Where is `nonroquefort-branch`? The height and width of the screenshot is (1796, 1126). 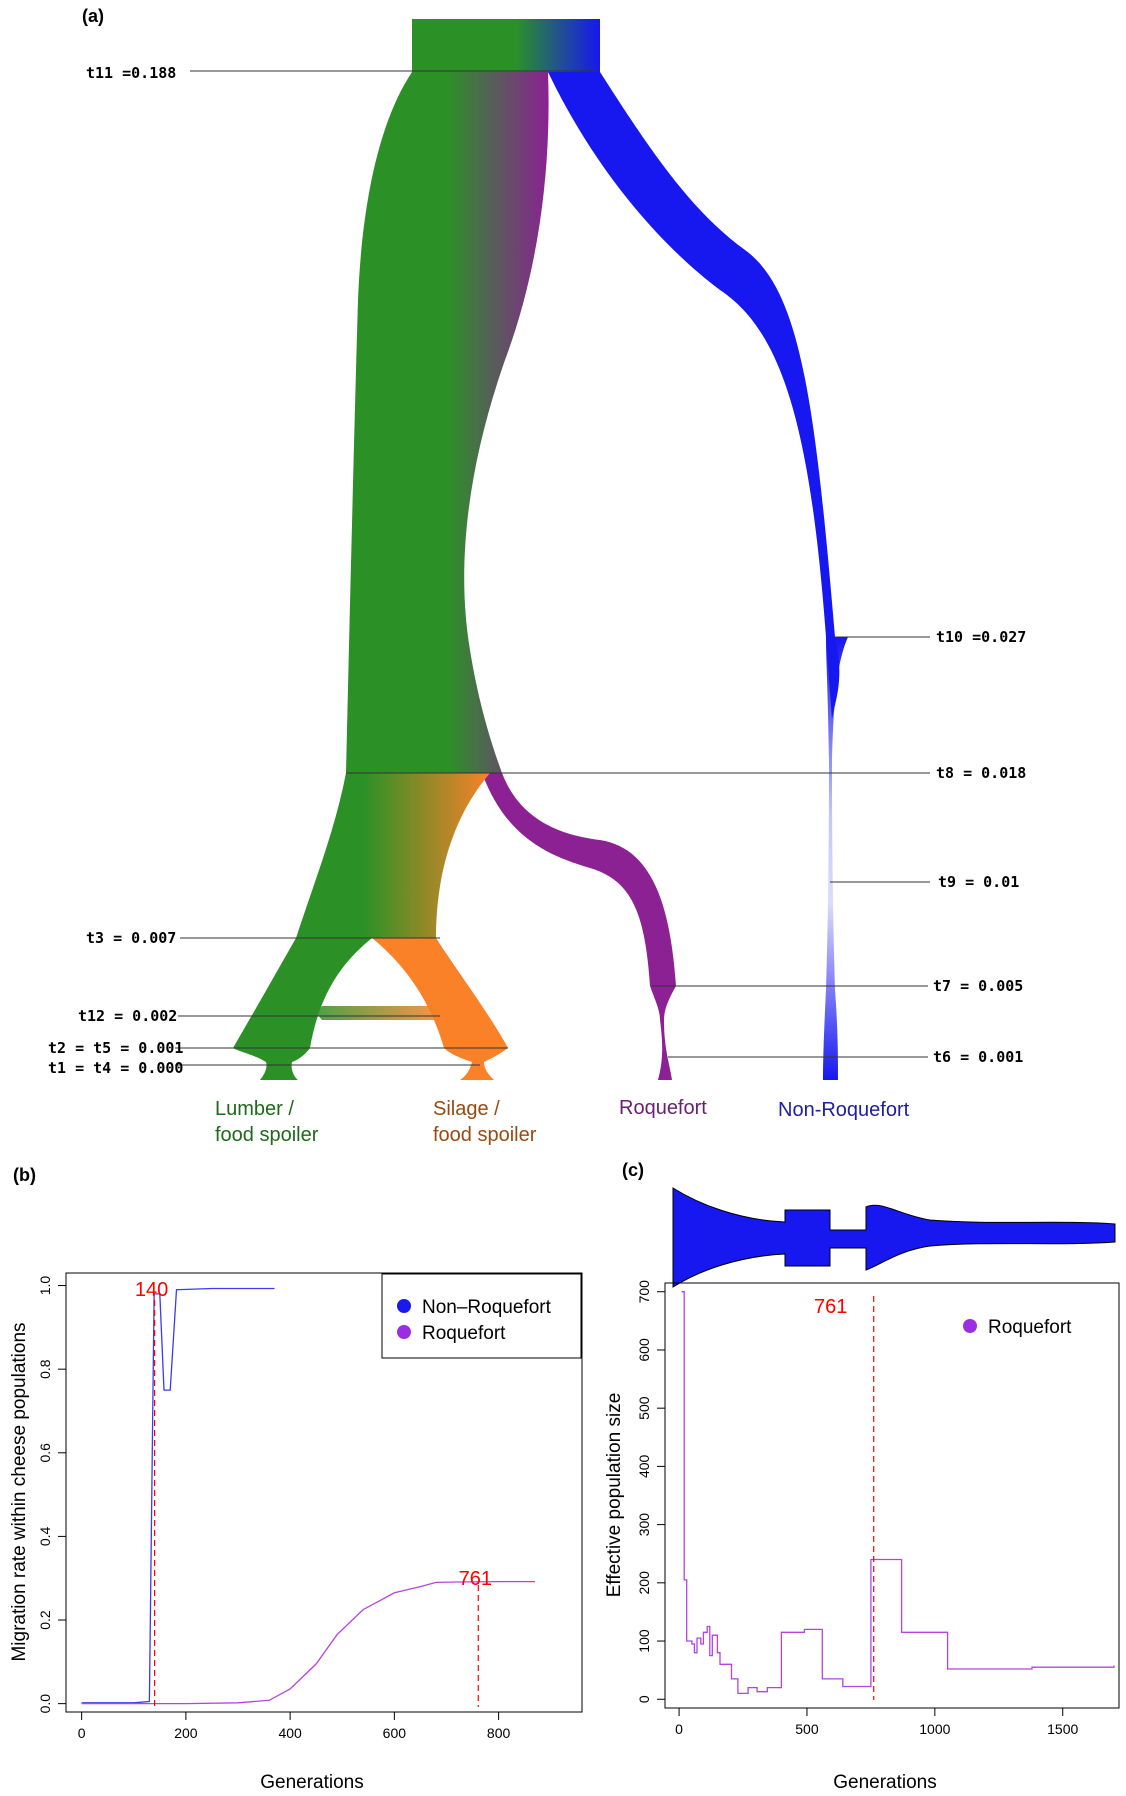 nonroquefort-branch is located at coordinates (694, 396).